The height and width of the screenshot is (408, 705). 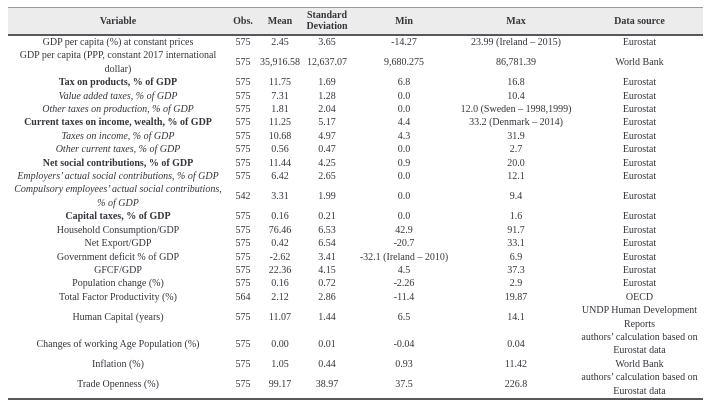 What do you see at coordinates (327, 364) in the screenshot?
I see `cell-sd: 0.44` at bounding box center [327, 364].